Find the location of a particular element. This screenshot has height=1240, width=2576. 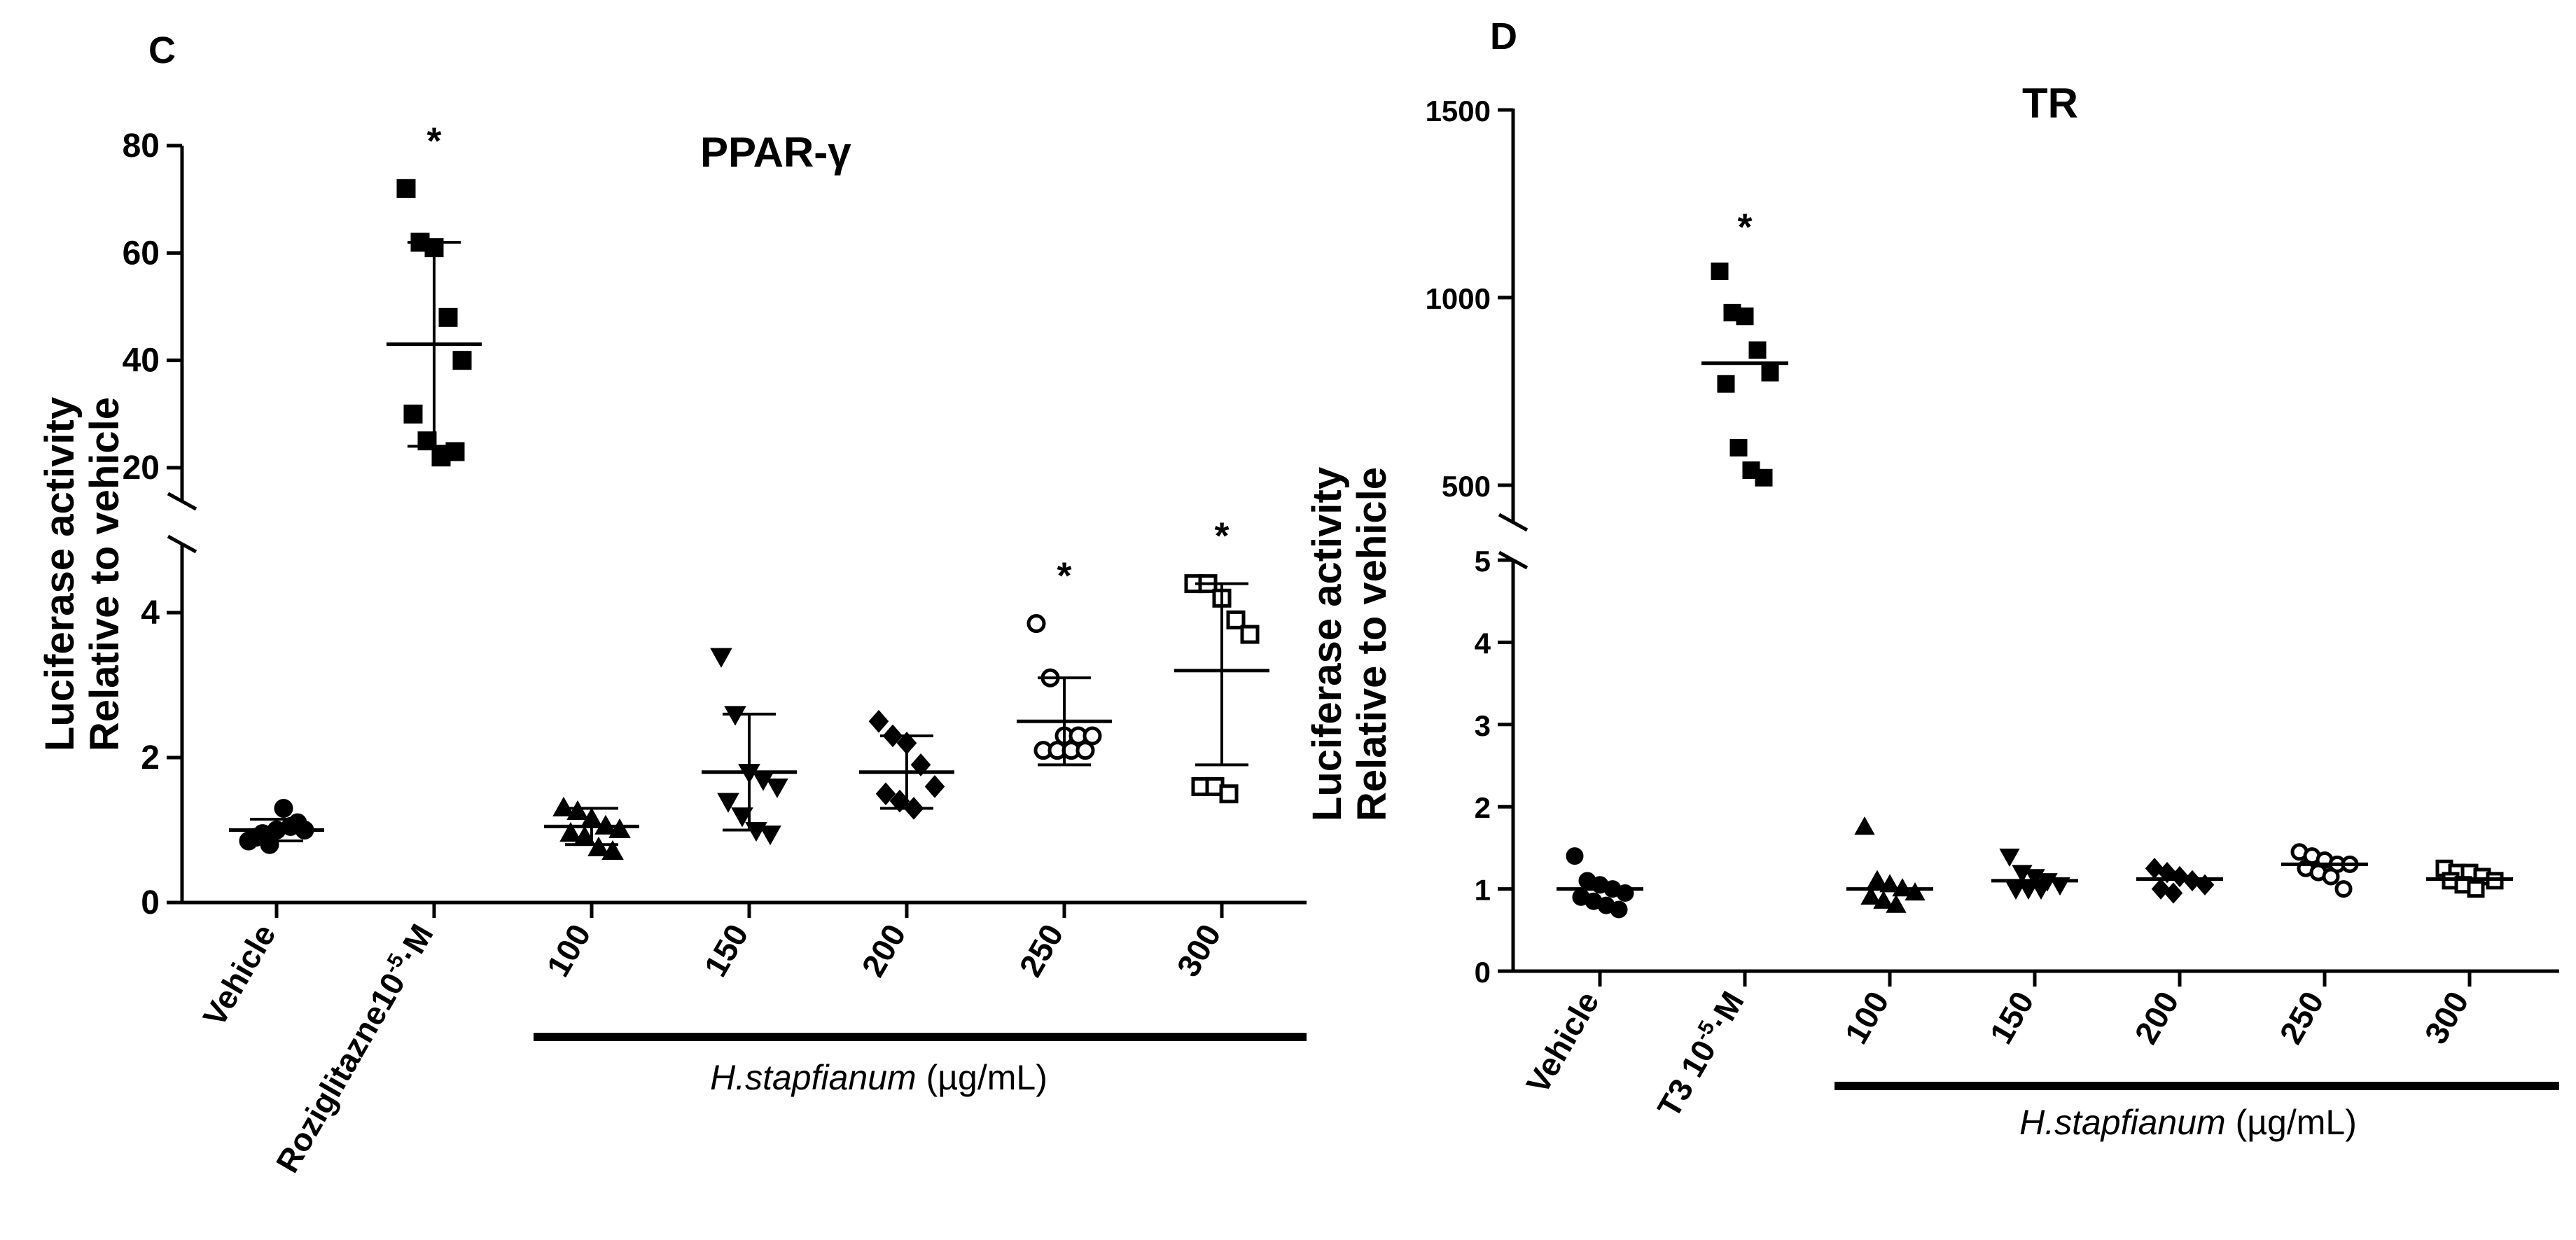

panel-d-x-ticks is located at coordinates (2035, 979).